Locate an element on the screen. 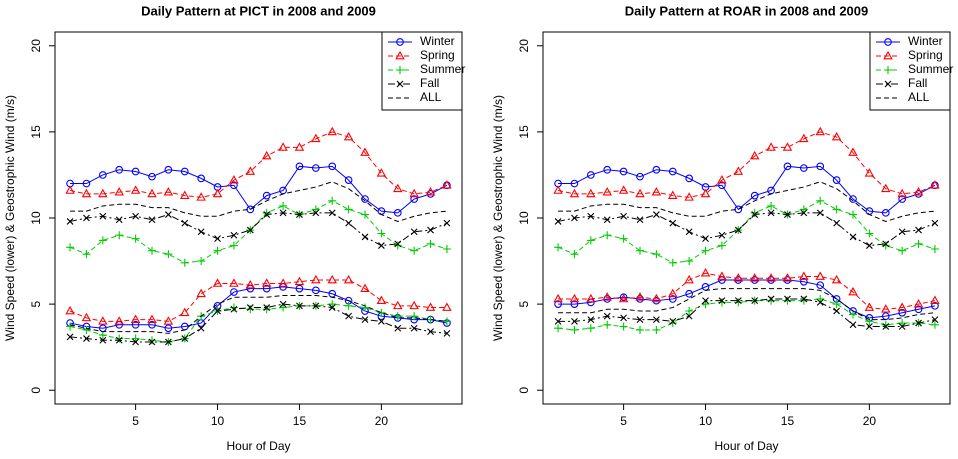 The width and height of the screenshot is (958, 459). y-tick-label: 10 is located at coordinates (524, 218).